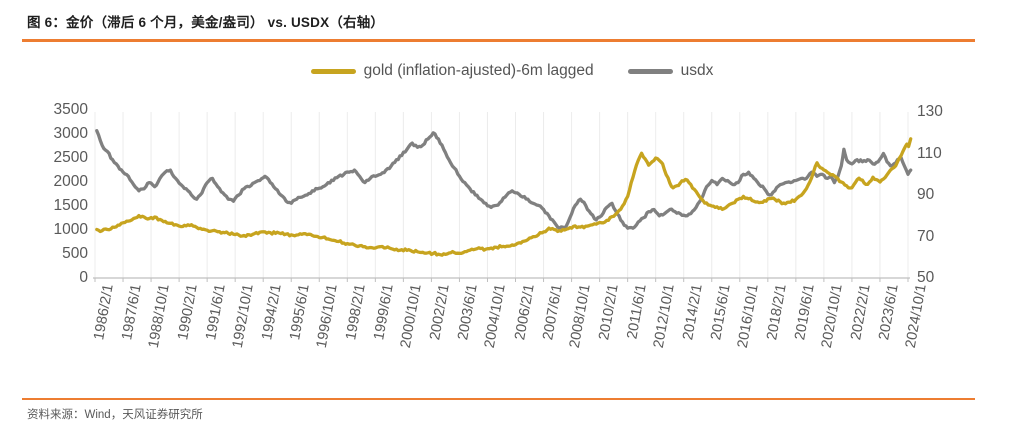  Describe the element at coordinates (70, 181) in the screenshot. I see `left-axis-label: 2000` at that location.